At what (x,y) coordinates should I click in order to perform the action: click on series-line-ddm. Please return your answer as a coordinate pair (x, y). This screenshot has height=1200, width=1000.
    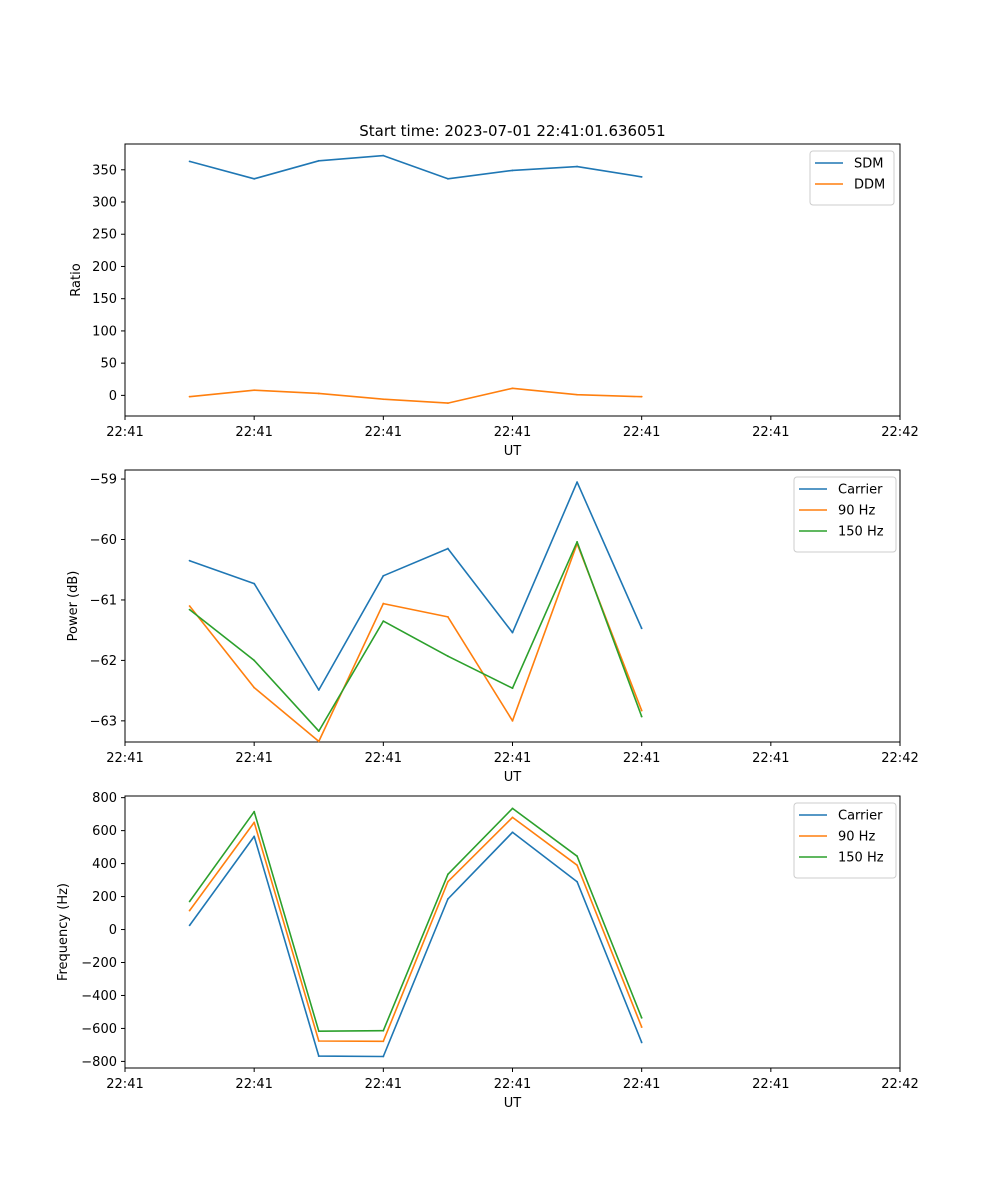
    Looking at the image, I should click on (415, 395).